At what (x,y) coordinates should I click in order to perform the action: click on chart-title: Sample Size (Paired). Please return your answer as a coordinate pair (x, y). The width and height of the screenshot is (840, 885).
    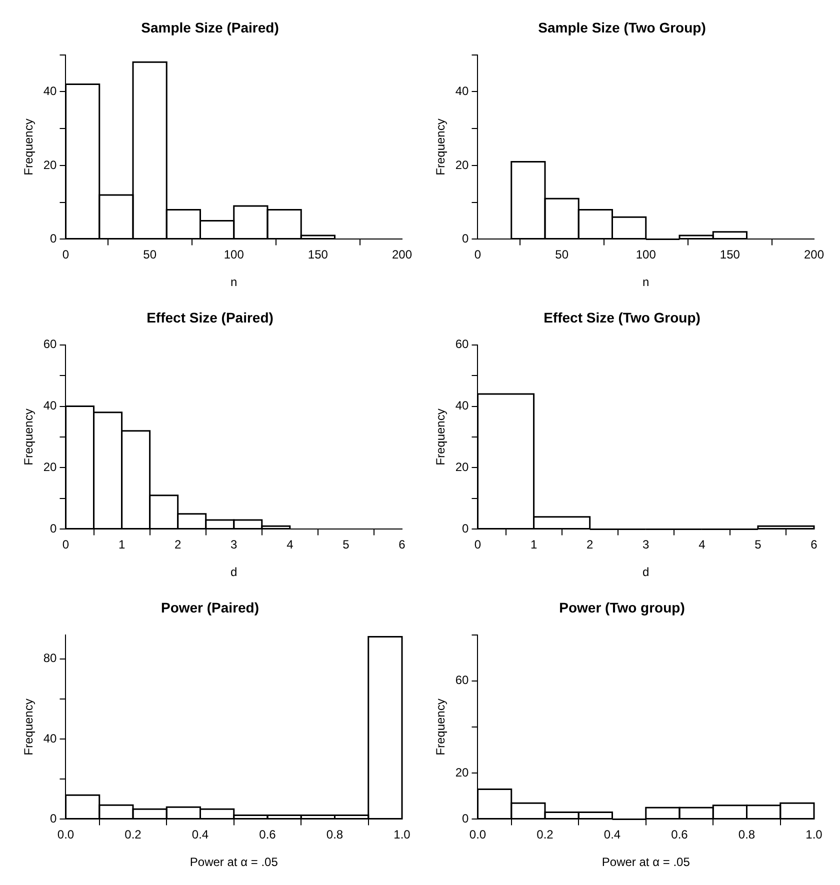
    Looking at the image, I should click on (210, 27).